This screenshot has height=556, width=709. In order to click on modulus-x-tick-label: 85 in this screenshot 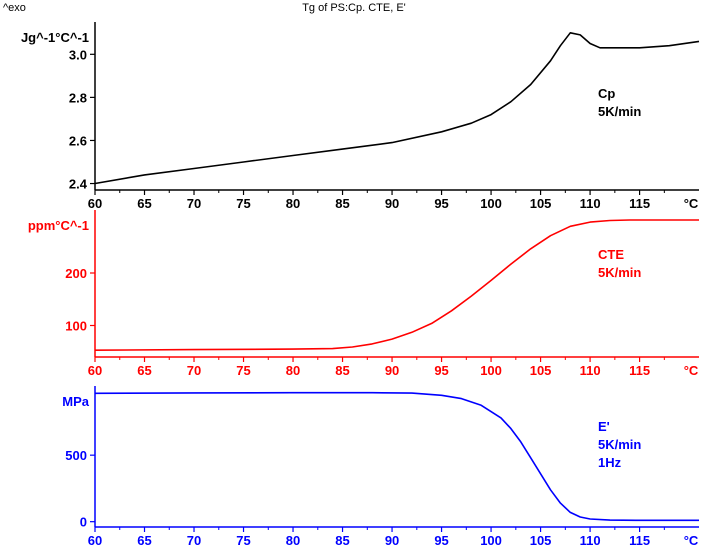, I will do `click(342, 540)`.